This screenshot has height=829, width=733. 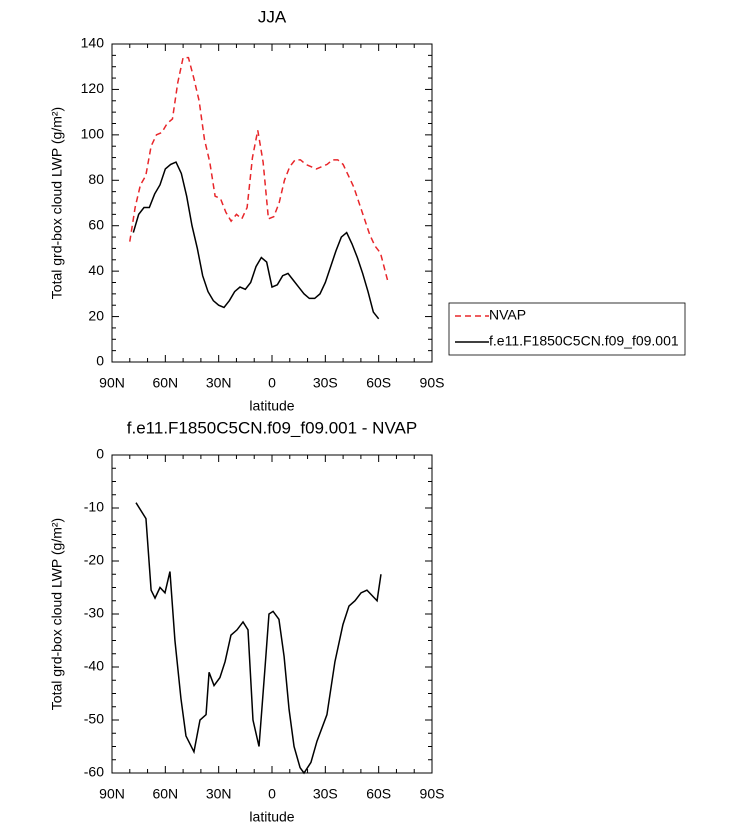 I want to click on y-tick-label: 80, so click(x=96, y=179).